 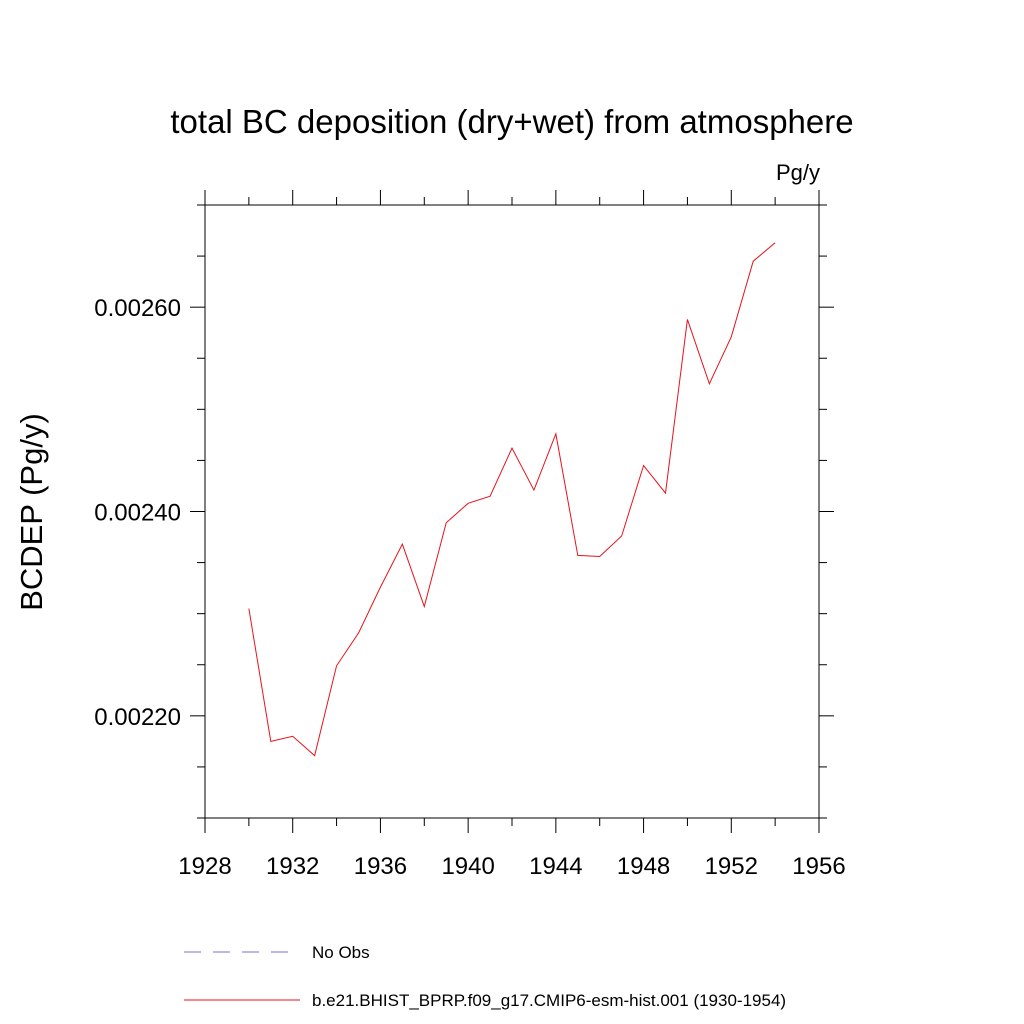 What do you see at coordinates (380, 866) in the screenshot?
I see `x-tick-label: 1936` at bounding box center [380, 866].